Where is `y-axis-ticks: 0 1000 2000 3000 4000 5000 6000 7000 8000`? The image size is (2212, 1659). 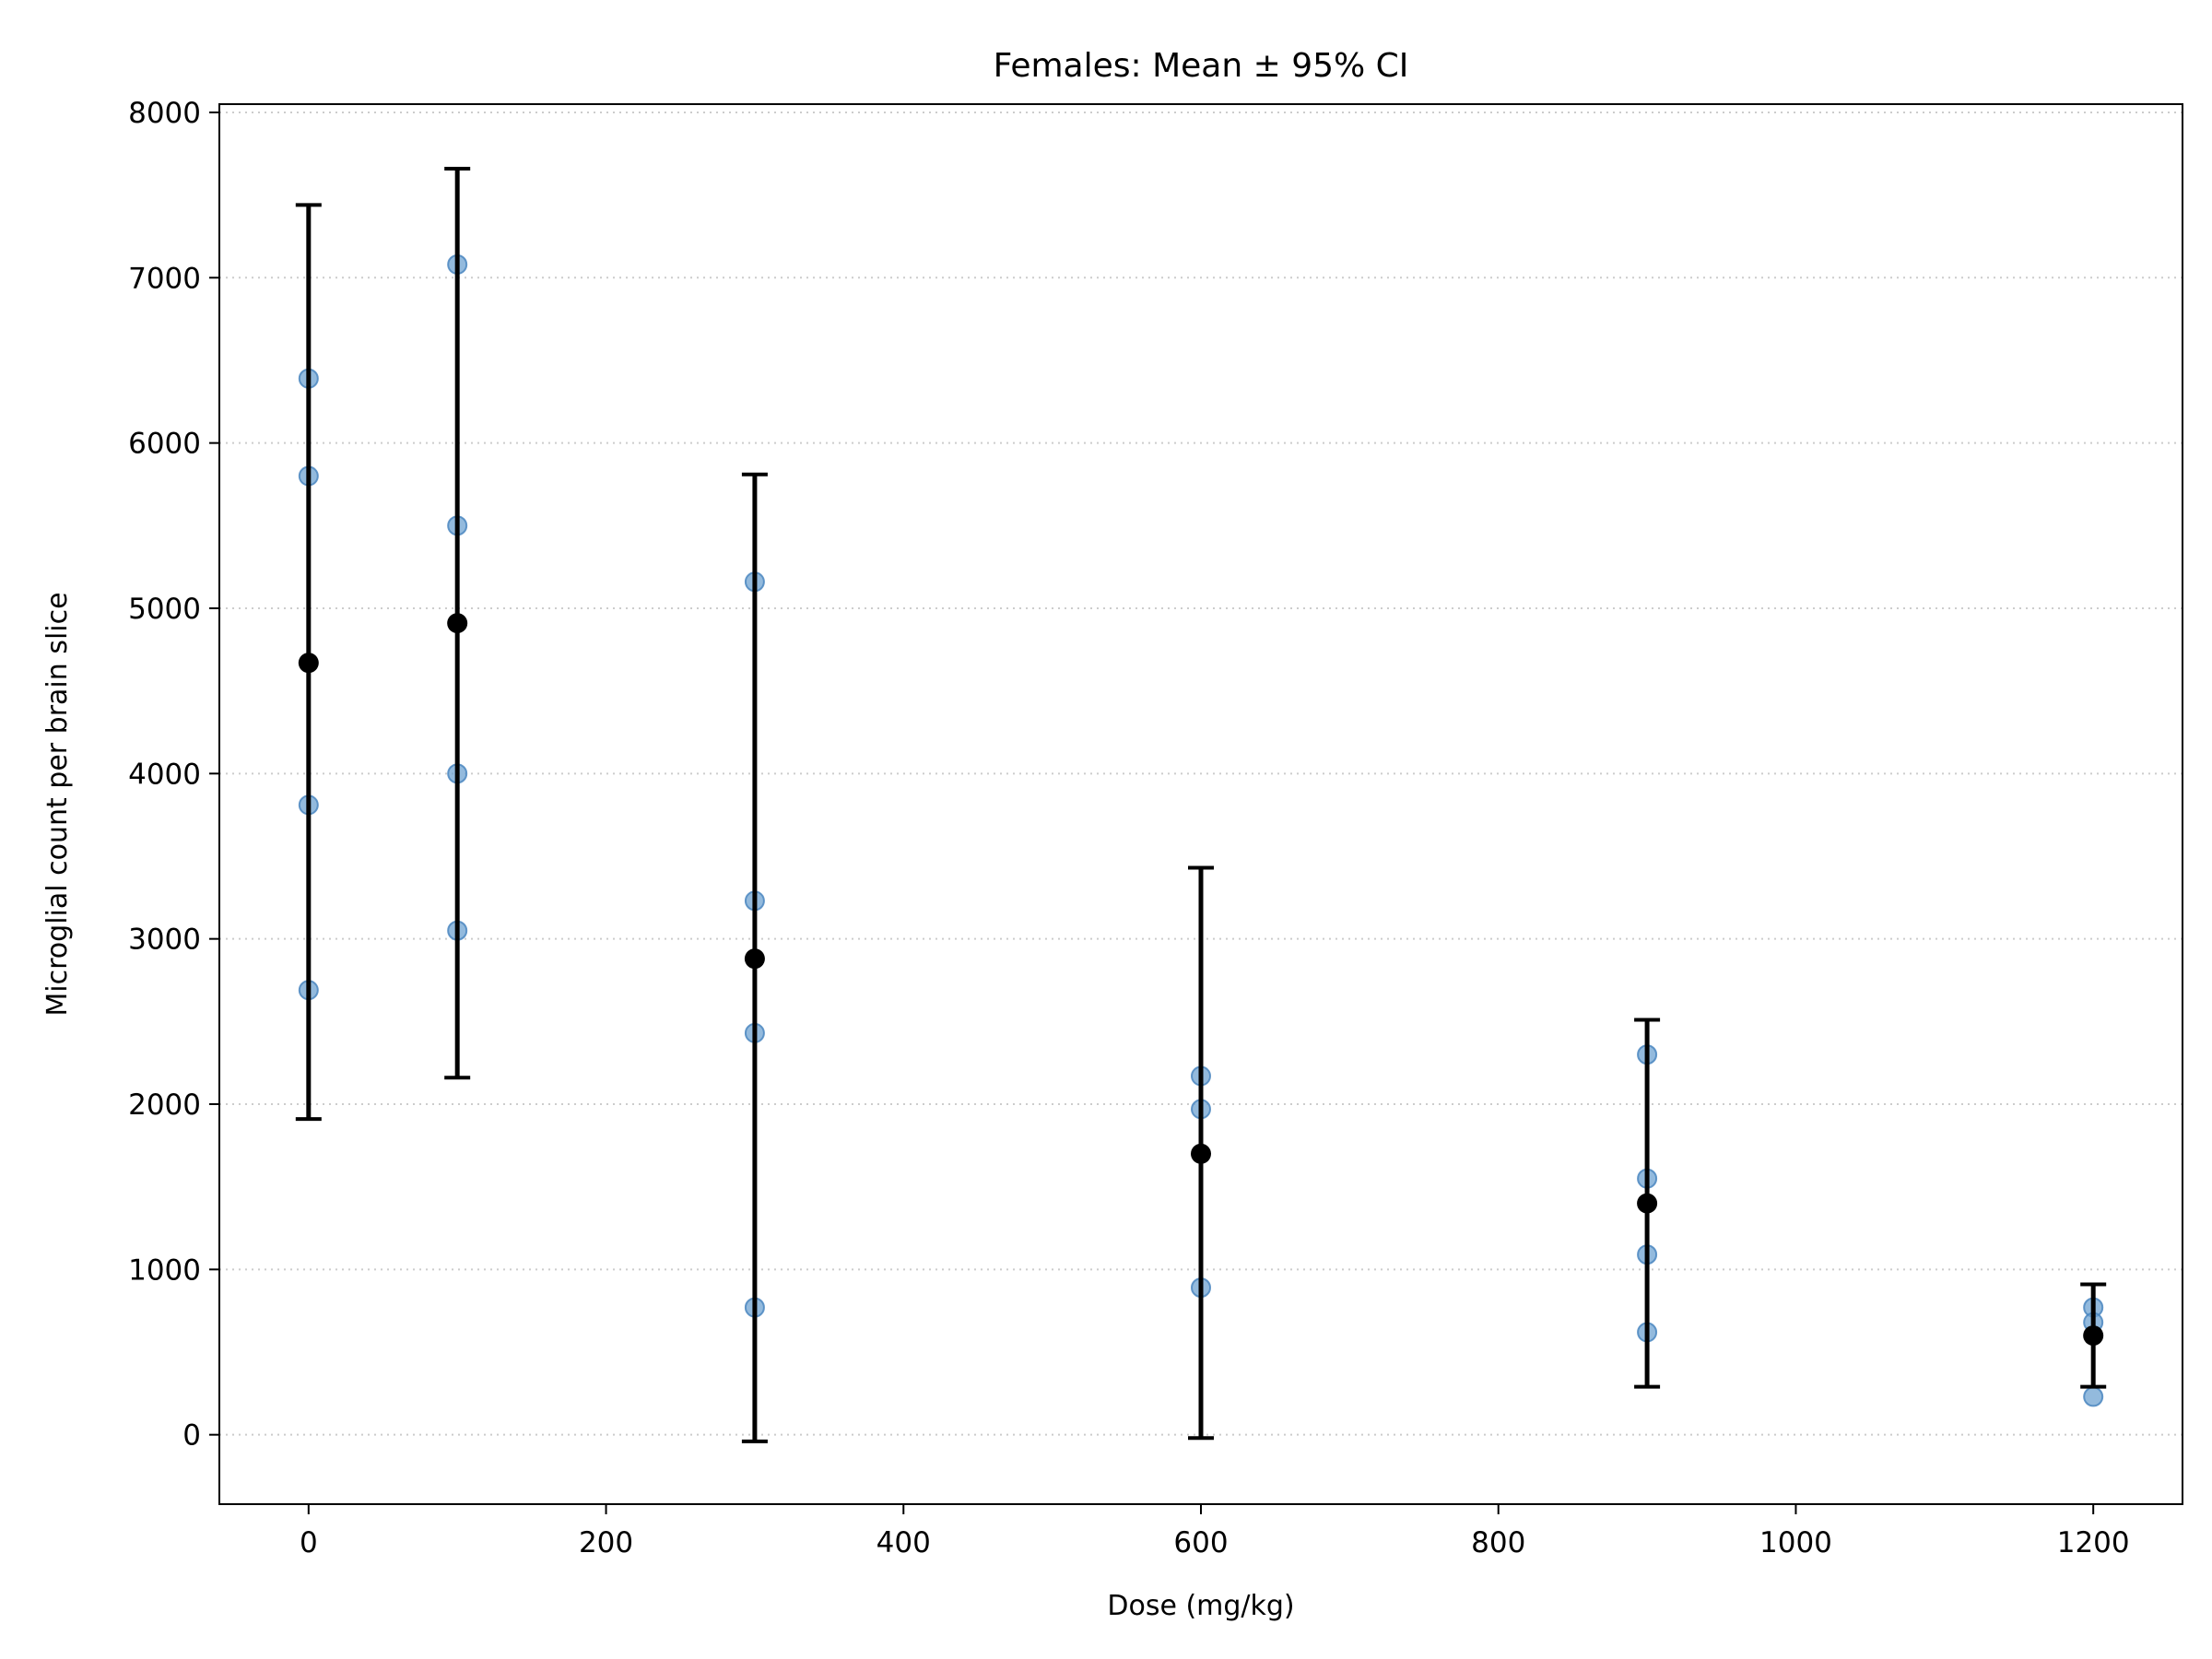
y-axis-ticks: 0 1000 2000 3000 4000 5000 6000 7000 8000 is located at coordinates (173, 775).